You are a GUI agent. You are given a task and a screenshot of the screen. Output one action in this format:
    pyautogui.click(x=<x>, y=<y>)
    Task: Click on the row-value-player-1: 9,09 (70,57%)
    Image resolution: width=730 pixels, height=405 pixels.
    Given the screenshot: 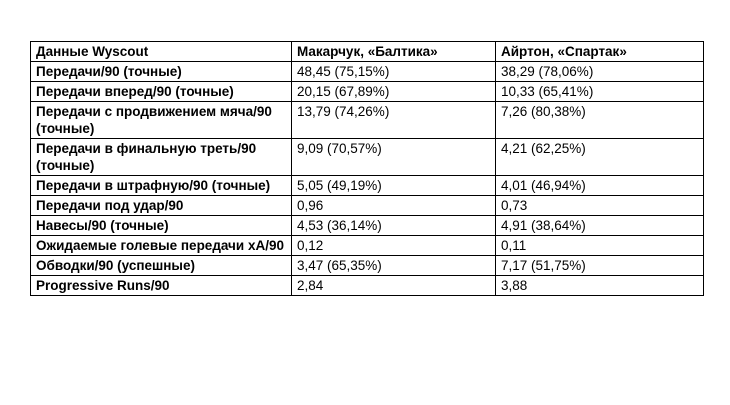 What is the action you would take?
    pyautogui.click(x=393, y=157)
    